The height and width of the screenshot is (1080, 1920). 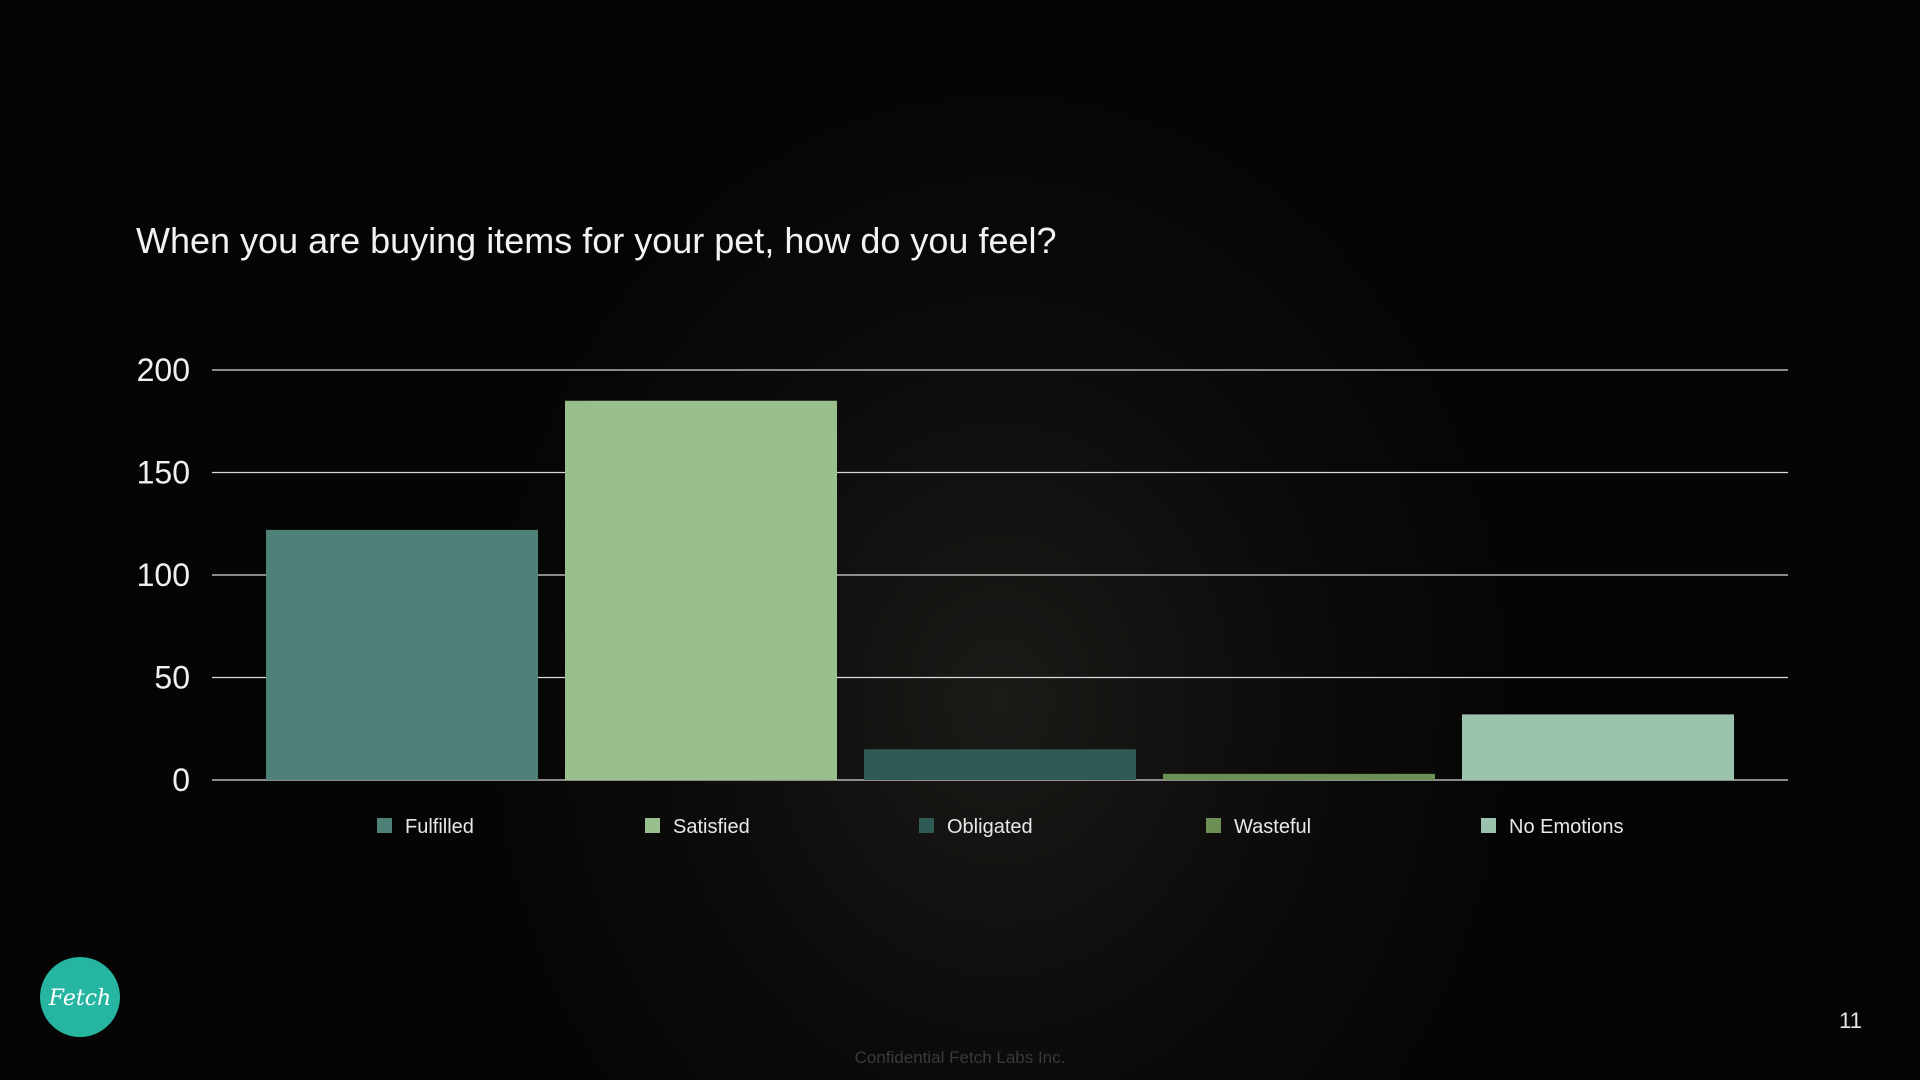 What do you see at coordinates (1272, 827) in the screenshot?
I see `legend-label: Wasteful` at bounding box center [1272, 827].